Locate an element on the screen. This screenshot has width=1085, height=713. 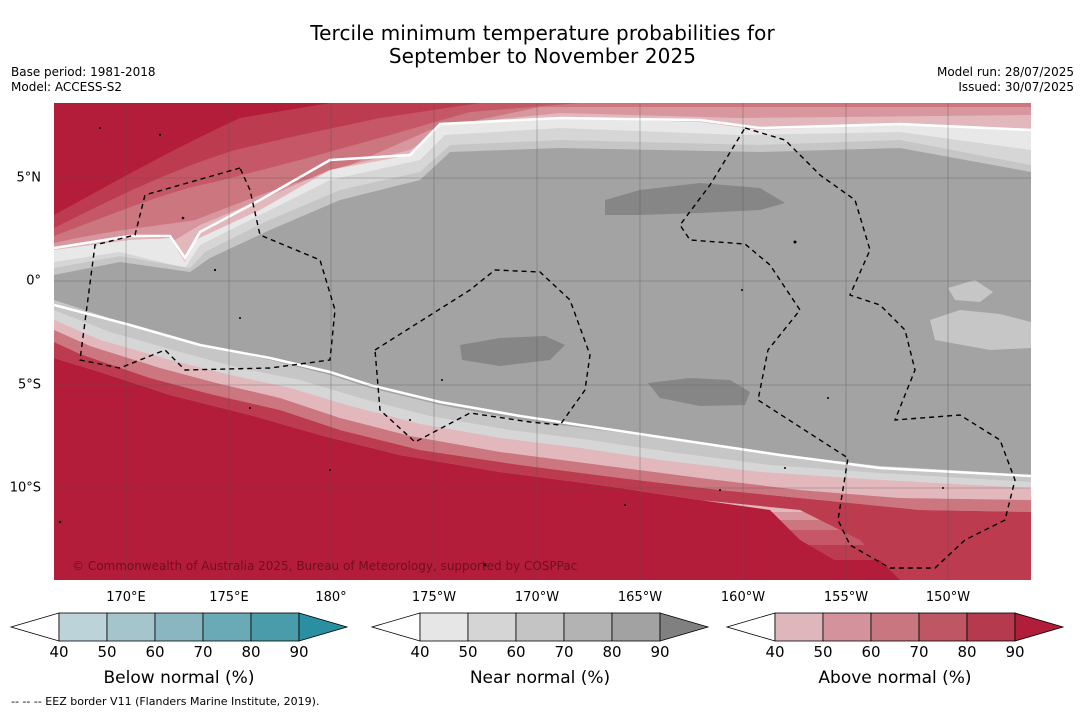
base-period: Base period: 1981-2018 is located at coordinates (83, 72).